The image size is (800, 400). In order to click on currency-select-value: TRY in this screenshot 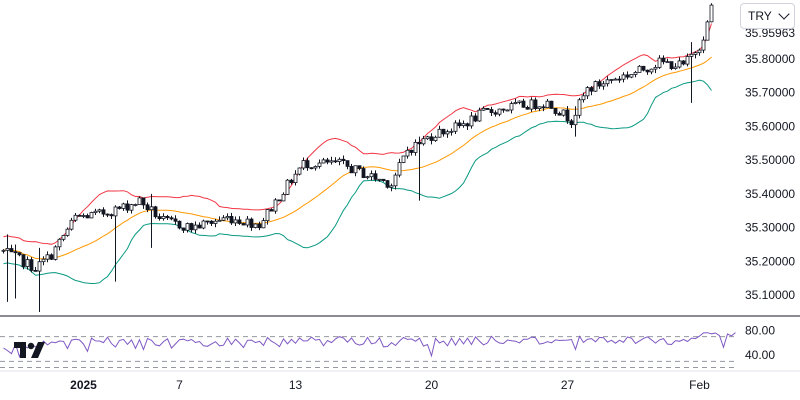, I will do `click(760, 16)`.